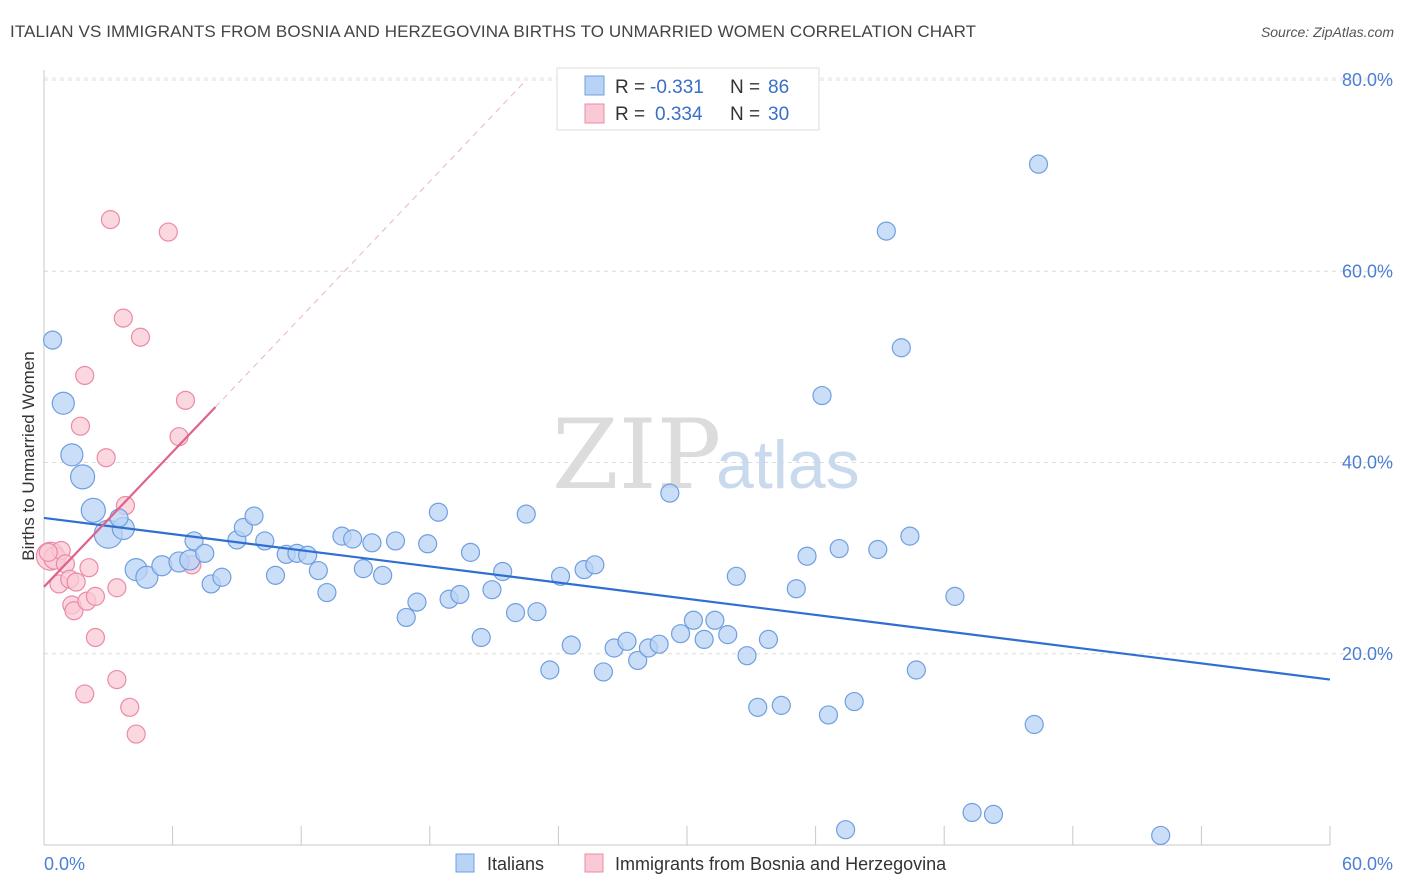 Image resolution: width=1406 pixels, height=892 pixels. I want to click on y-tick-label: 20.0%, so click(1367, 654).